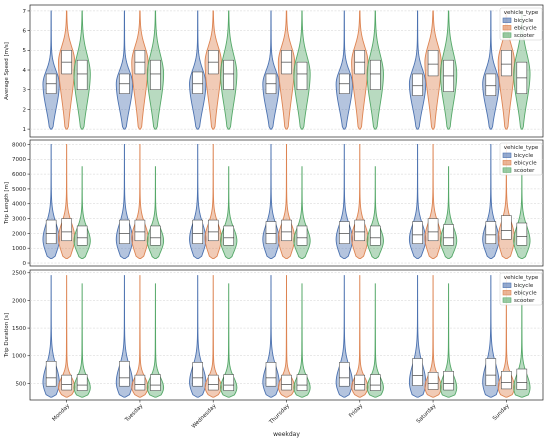  What do you see at coordinates (344, 70) in the screenshot?
I see `violin-bicycle-friday` at bounding box center [344, 70].